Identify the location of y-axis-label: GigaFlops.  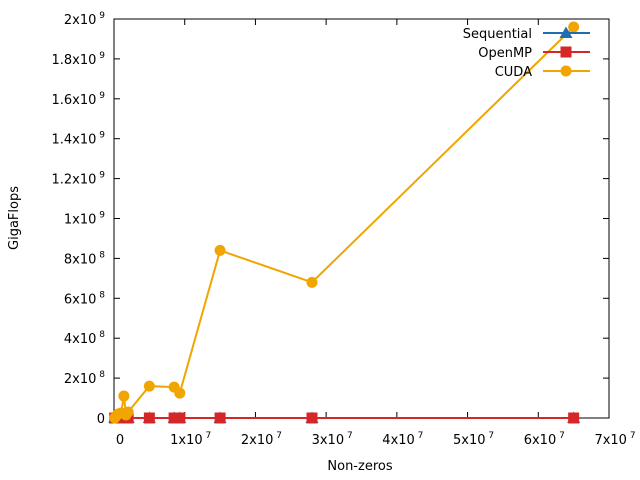
(14, 218).